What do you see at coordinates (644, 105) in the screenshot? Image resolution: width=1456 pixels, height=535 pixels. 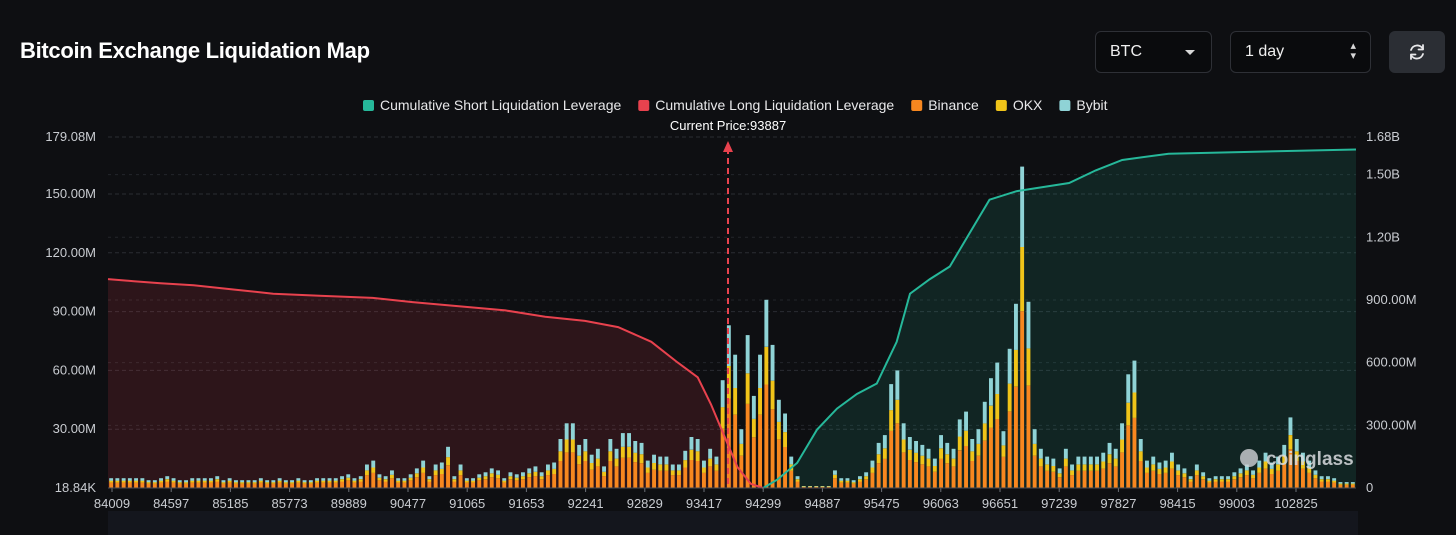 I see `legend-swatch` at bounding box center [644, 105].